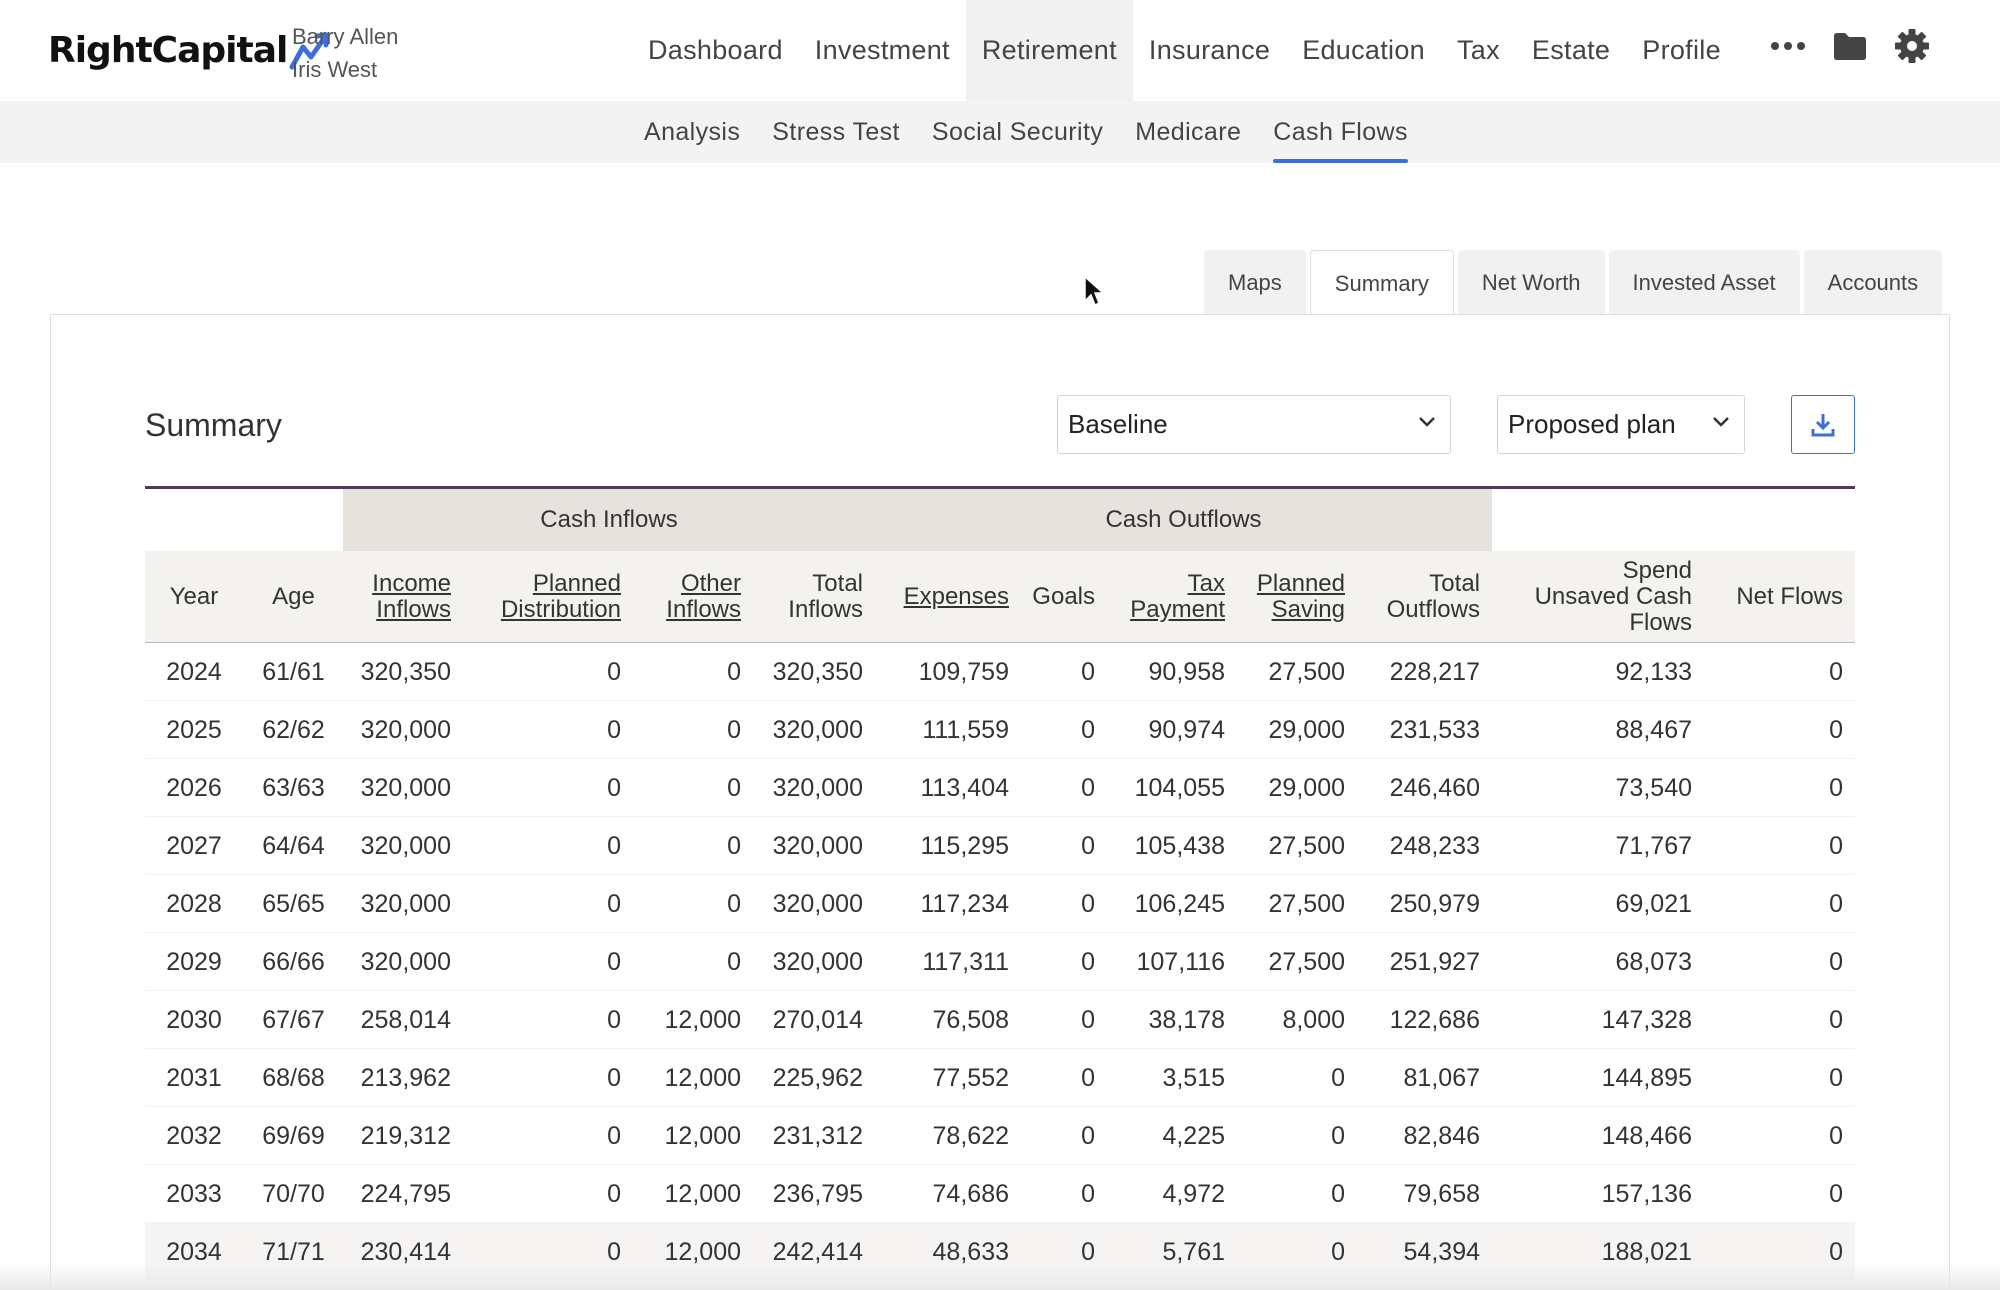  Describe the element at coordinates (1172, 596) in the screenshot. I see `header-tax-payment: Tax Payment` at that location.